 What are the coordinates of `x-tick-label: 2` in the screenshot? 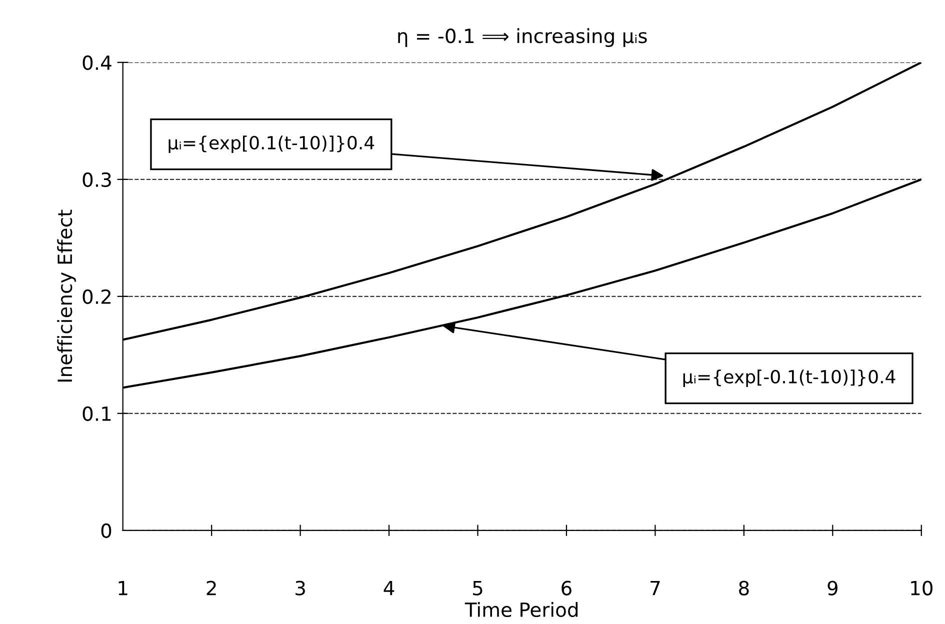 It's located at (211, 588).